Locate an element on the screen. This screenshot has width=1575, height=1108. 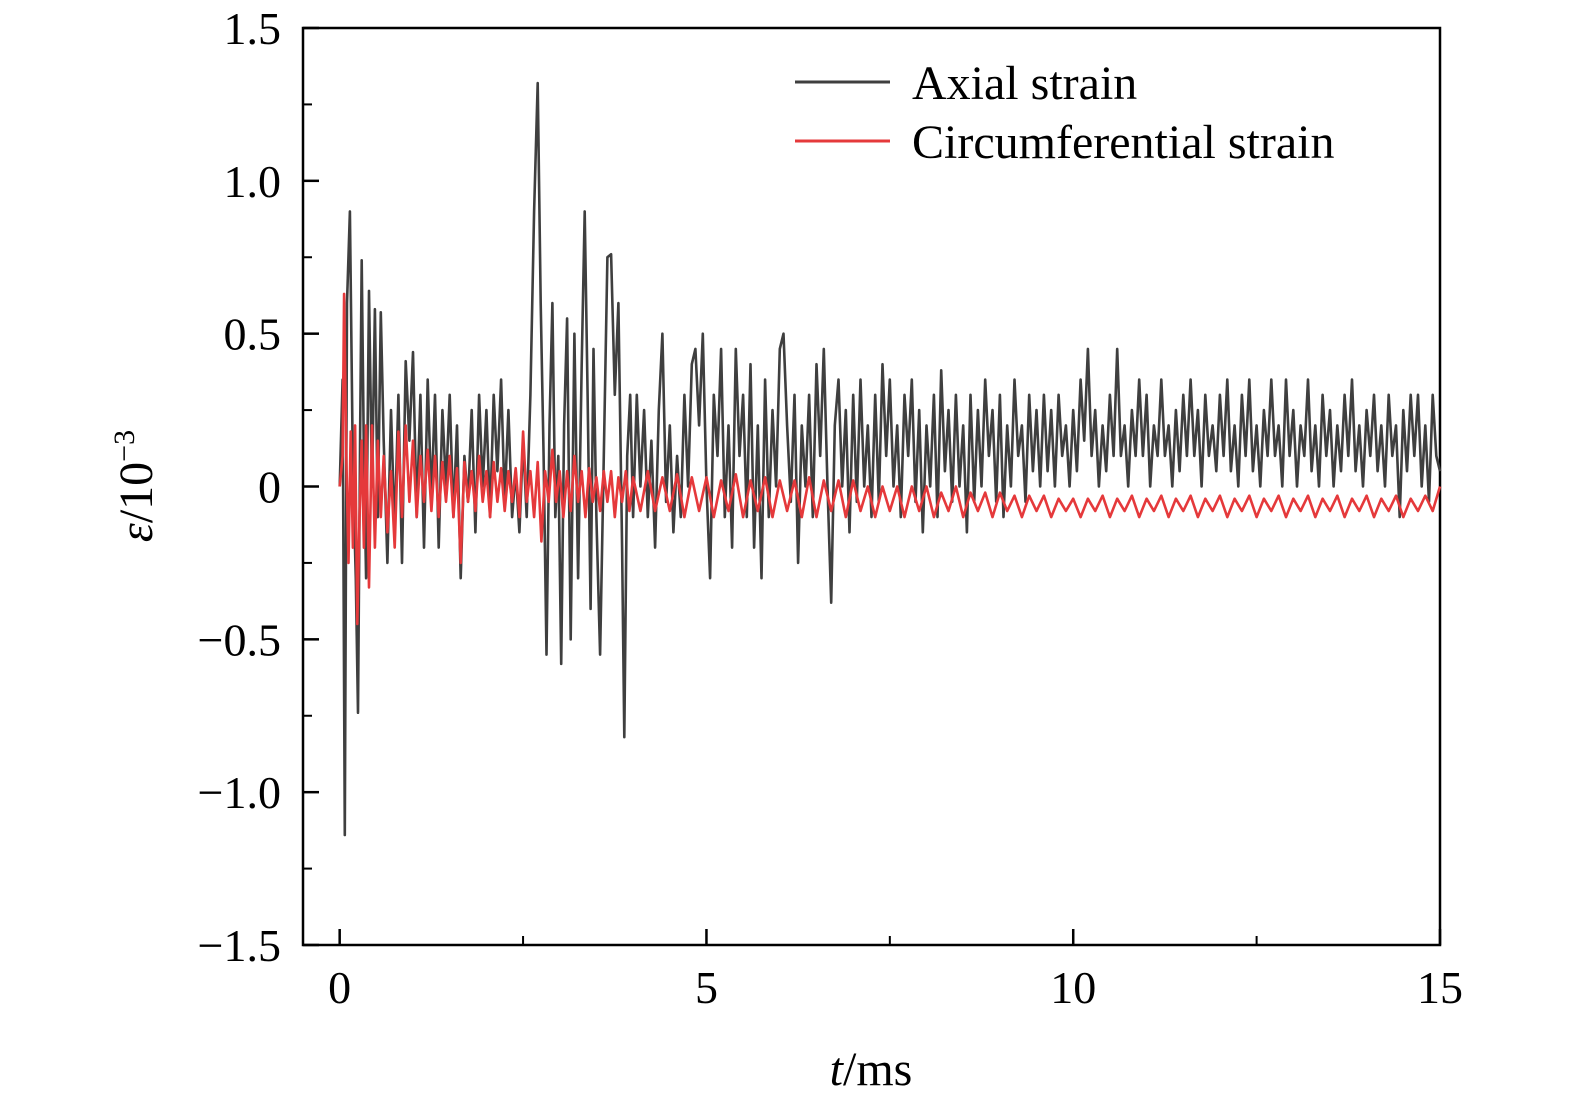
y-axis-title: ε/10−3 is located at coordinates (135, 486).